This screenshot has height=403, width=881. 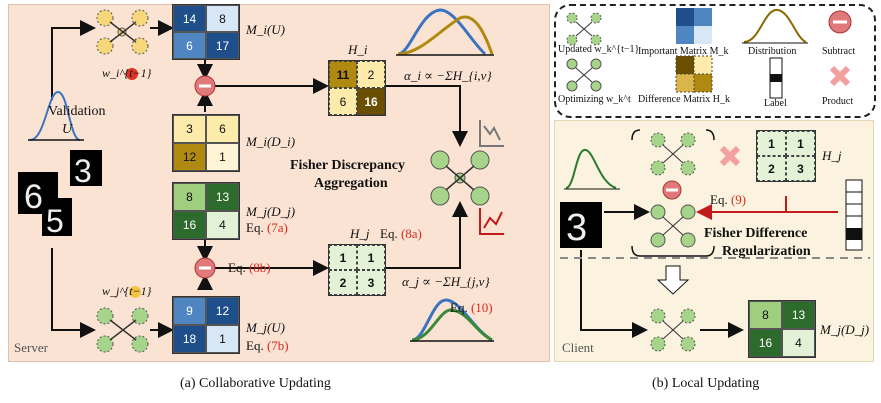 What do you see at coordinates (357, 270) in the screenshot?
I see `matrix-hj: 1 1 2 3` at bounding box center [357, 270].